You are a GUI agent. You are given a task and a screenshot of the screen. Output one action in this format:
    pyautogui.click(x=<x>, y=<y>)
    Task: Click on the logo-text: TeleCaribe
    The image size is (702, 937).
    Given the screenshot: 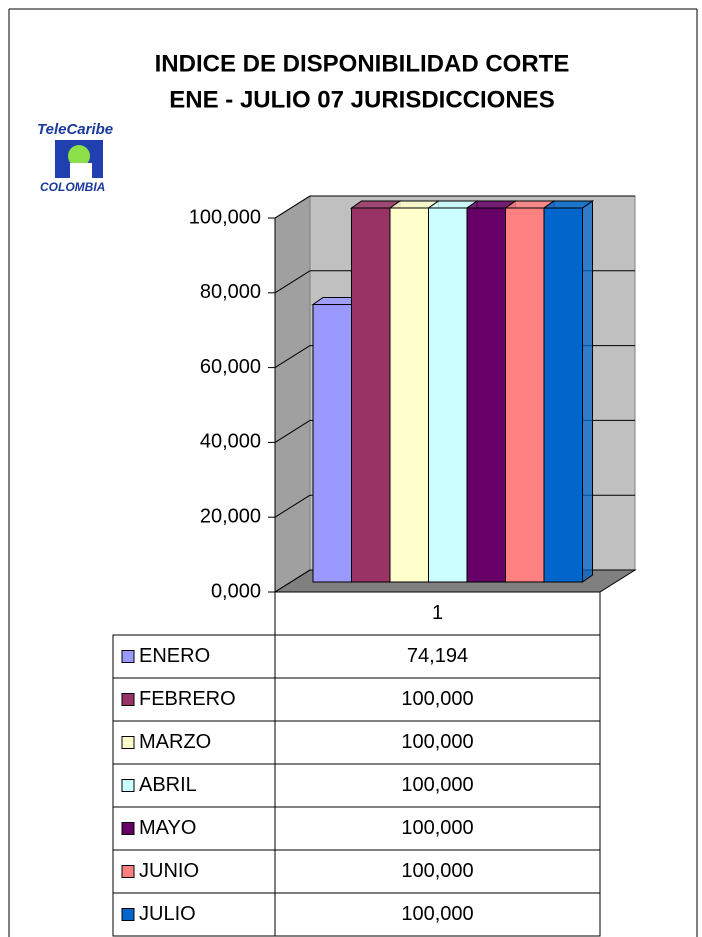 What is the action you would take?
    pyautogui.click(x=75, y=129)
    